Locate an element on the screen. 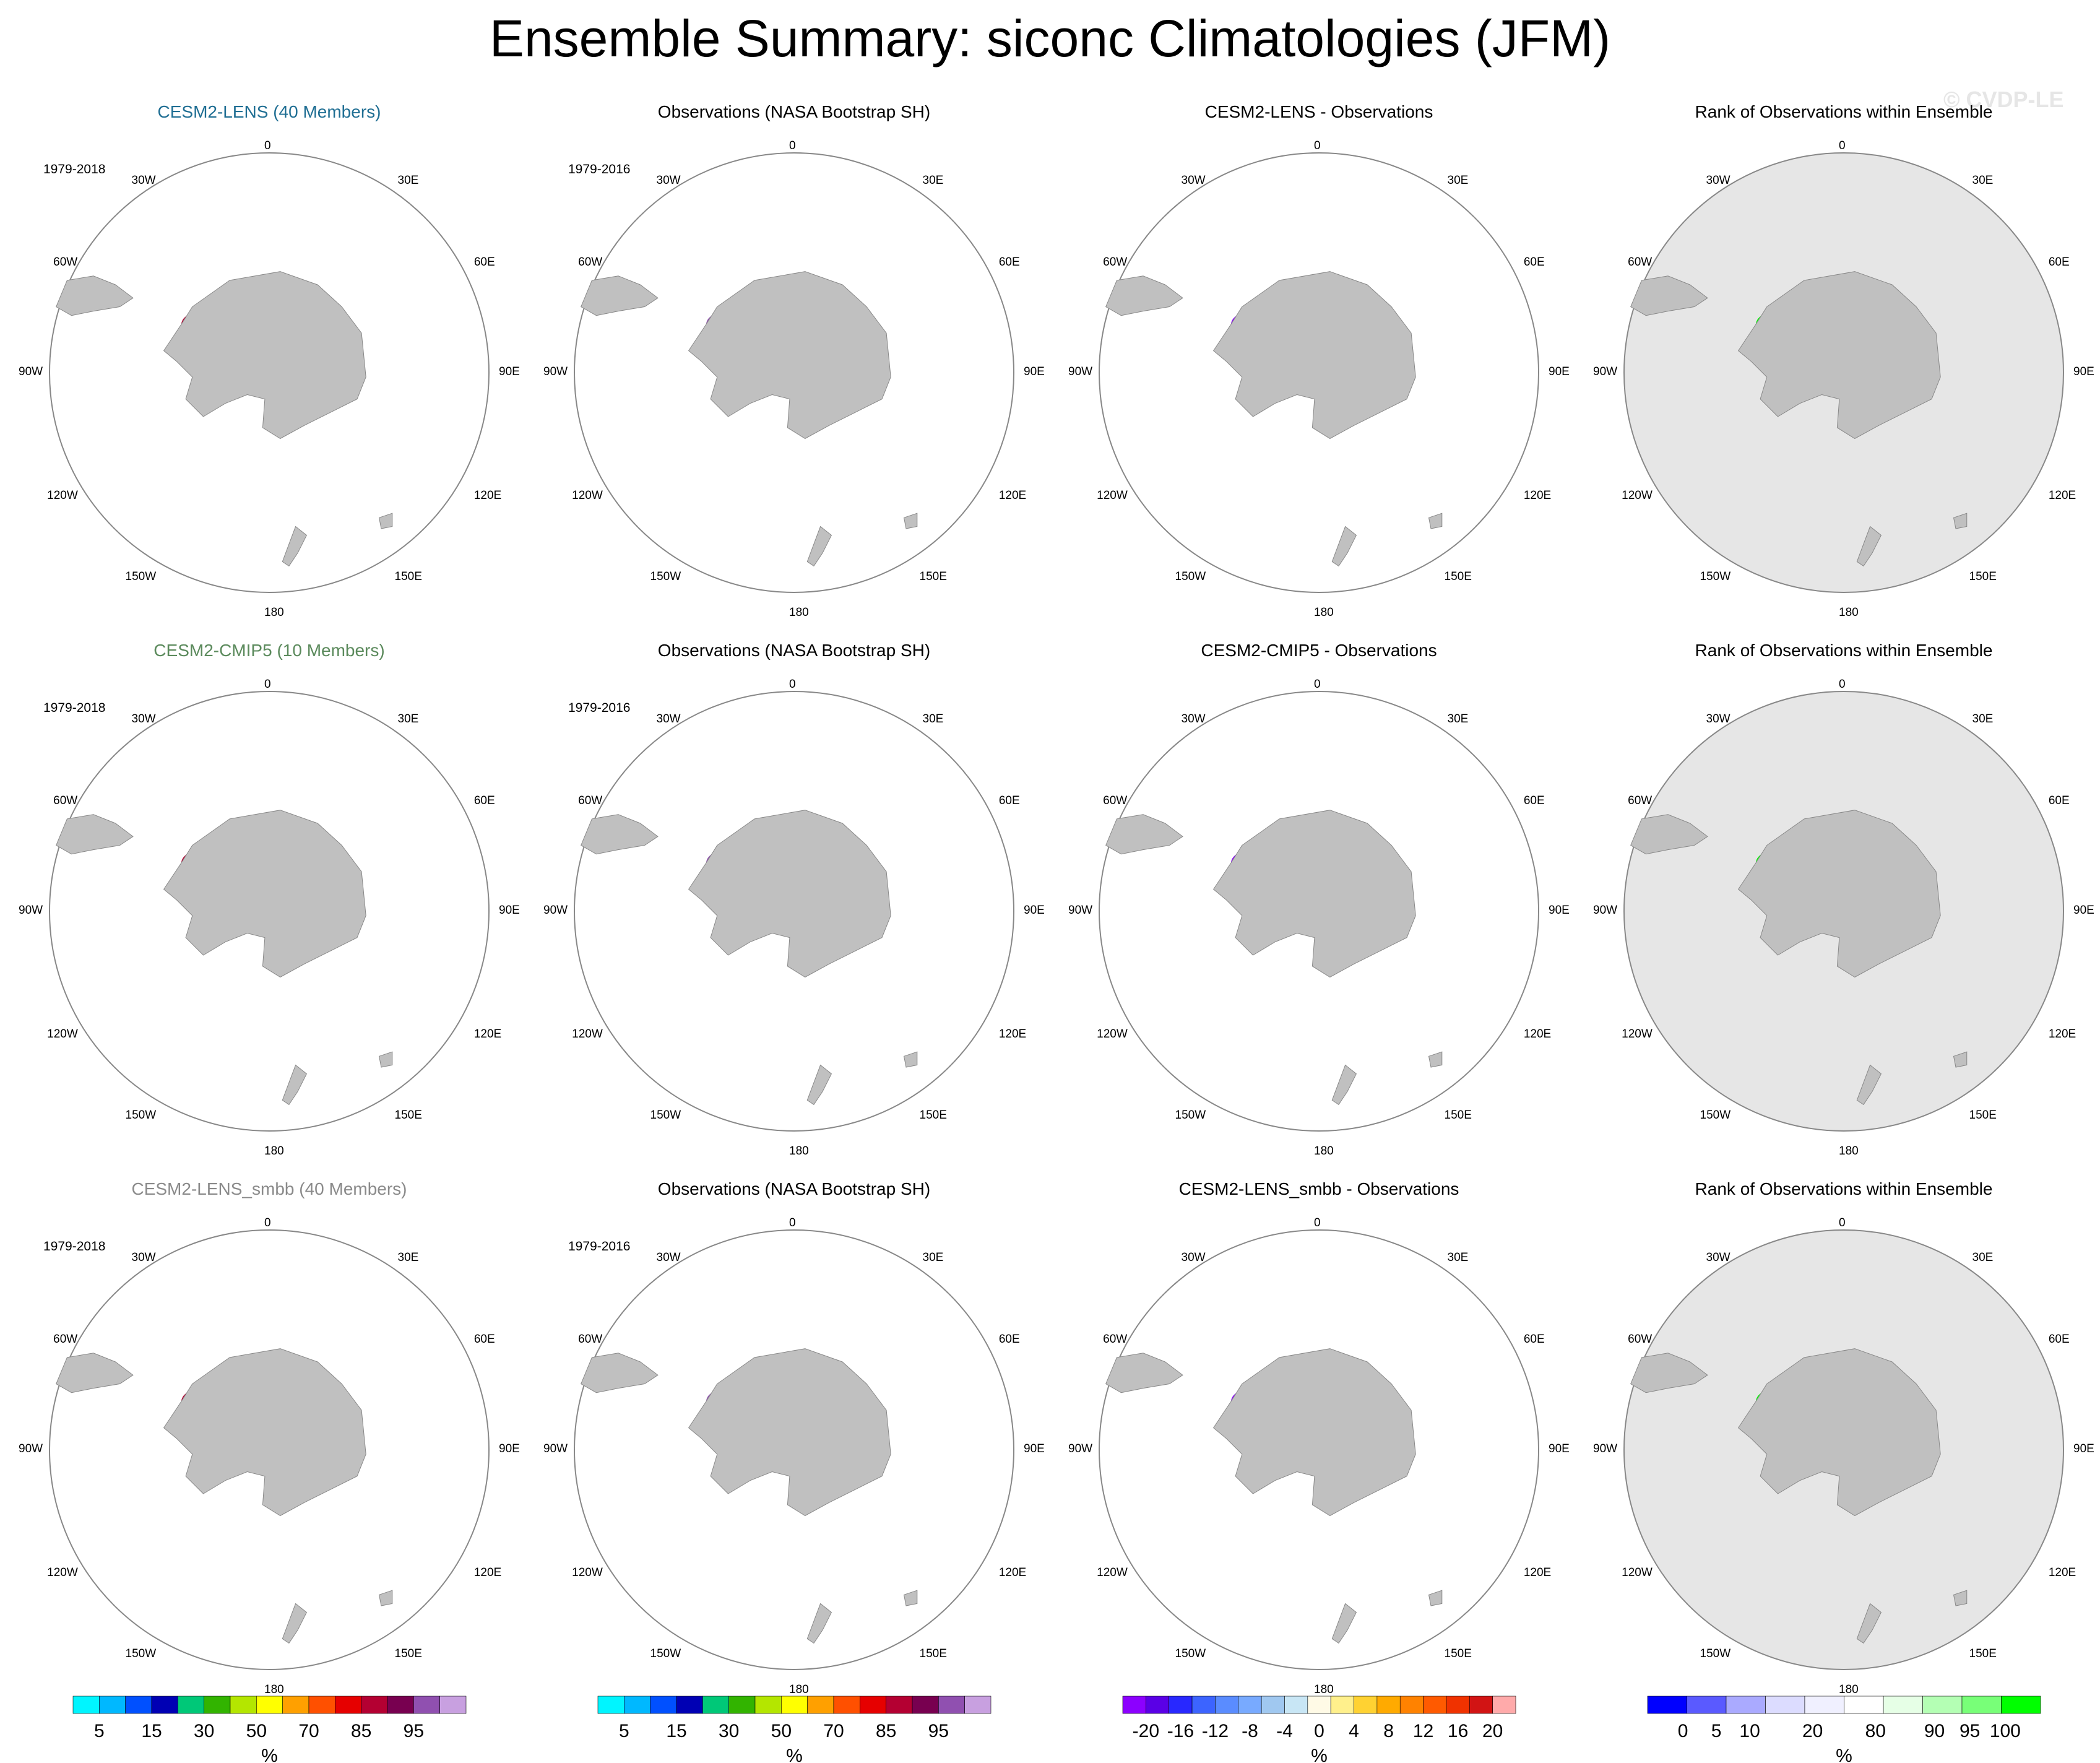 The image size is (2100, 1763). period-label: 1979-2016 is located at coordinates (599, 169).